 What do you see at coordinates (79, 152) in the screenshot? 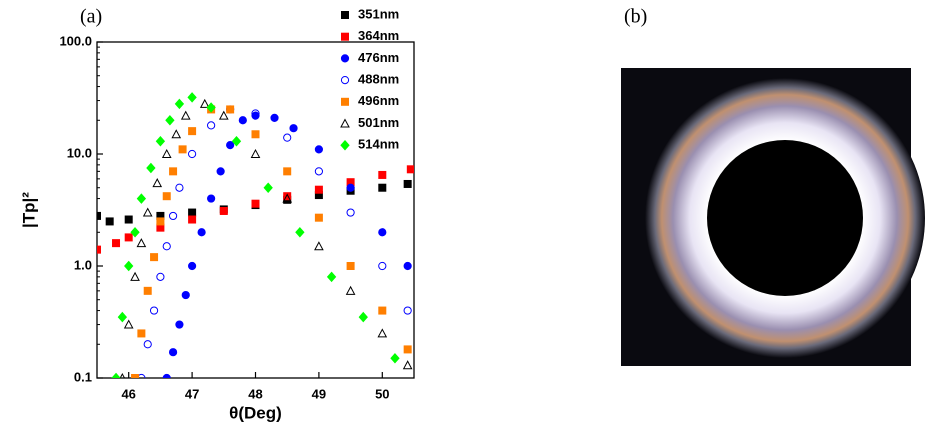
I see `y-tick-label: 10.0` at bounding box center [79, 152].